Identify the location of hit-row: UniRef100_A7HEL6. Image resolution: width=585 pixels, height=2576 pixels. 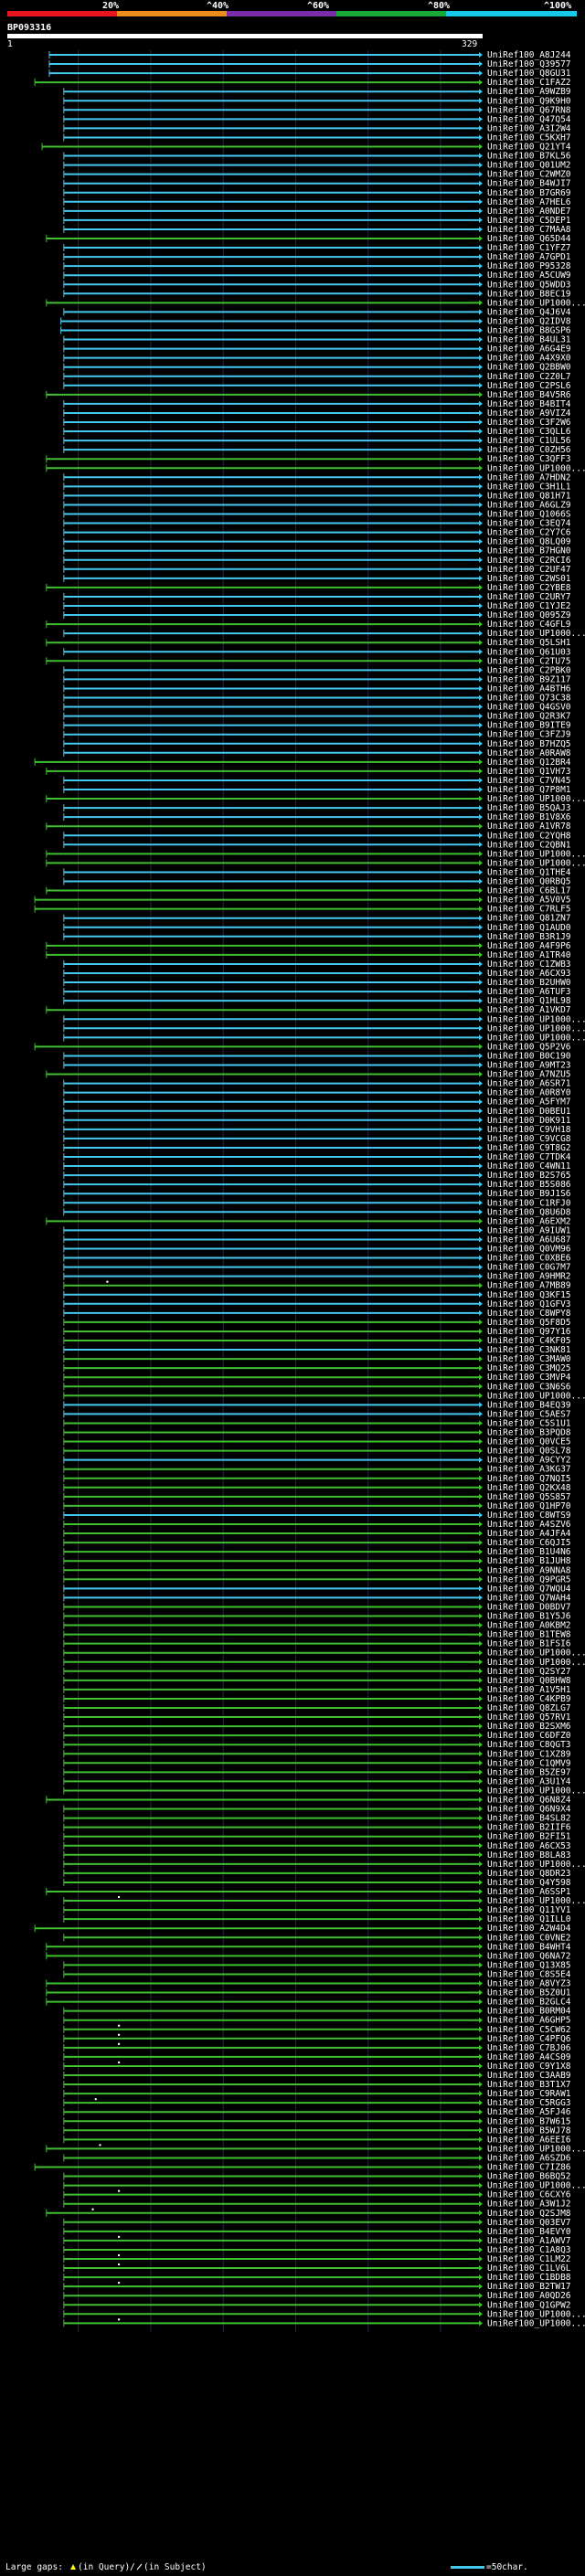
(317, 202).